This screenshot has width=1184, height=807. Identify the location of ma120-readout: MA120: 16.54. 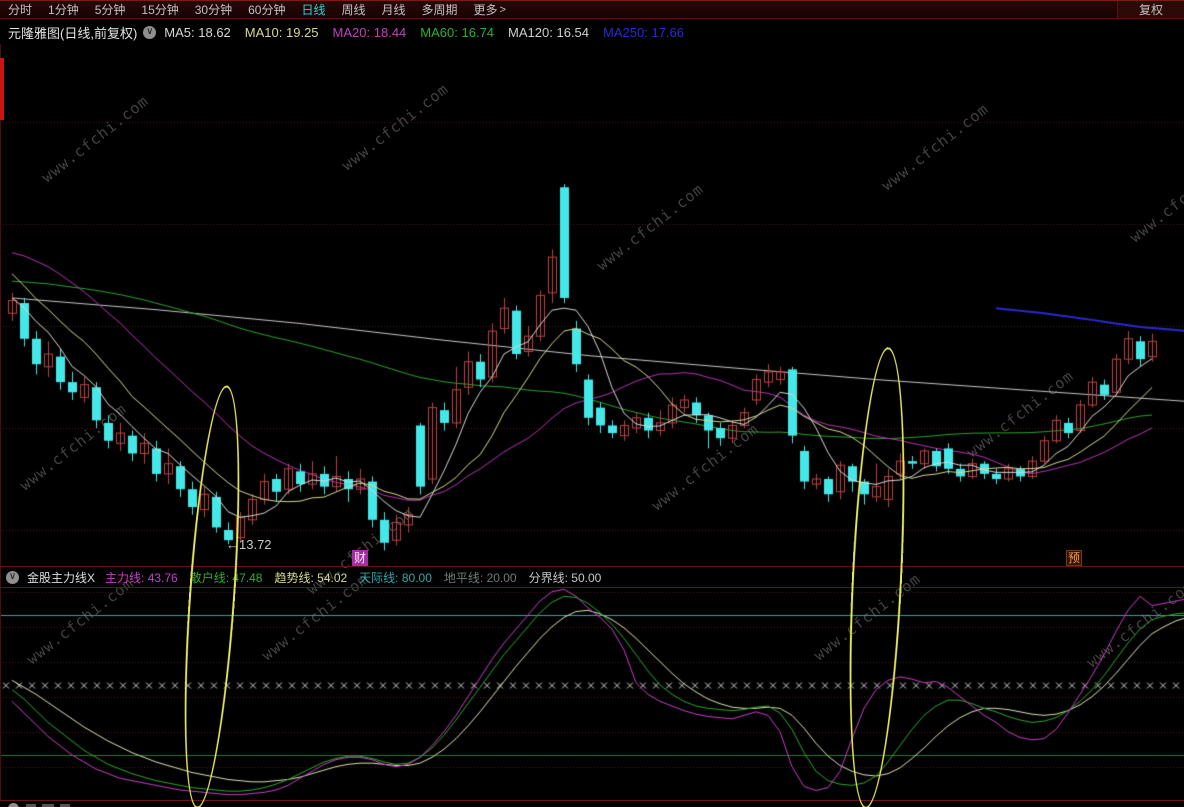
(549, 32).